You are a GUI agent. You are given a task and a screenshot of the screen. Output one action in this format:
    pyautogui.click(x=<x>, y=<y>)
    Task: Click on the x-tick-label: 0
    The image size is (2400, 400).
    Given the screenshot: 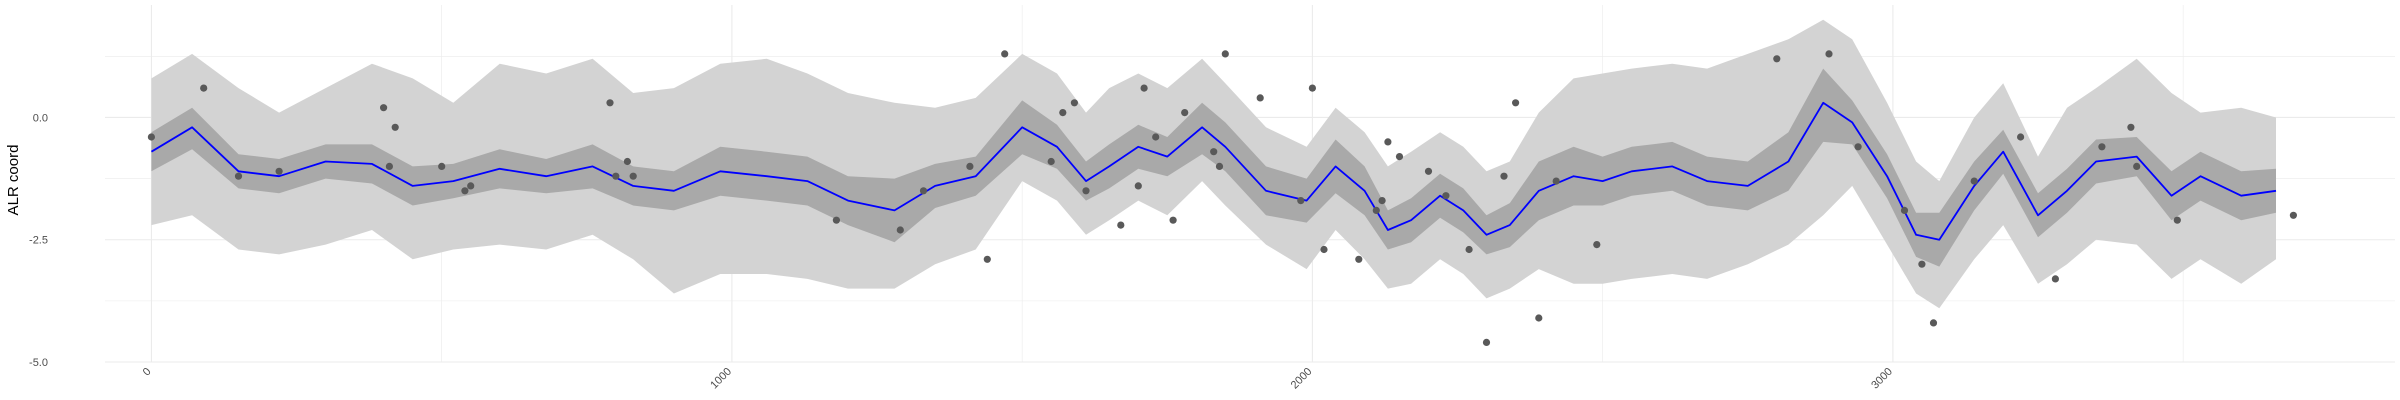 What is the action you would take?
    pyautogui.click(x=147, y=372)
    